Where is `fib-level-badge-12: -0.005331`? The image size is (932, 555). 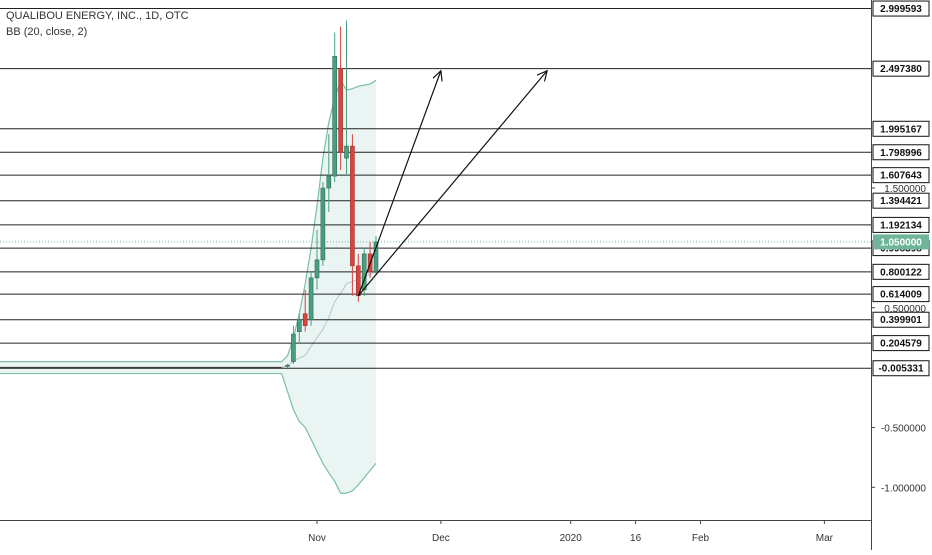 fib-level-badge-12: -0.005331 is located at coordinates (901, 368).